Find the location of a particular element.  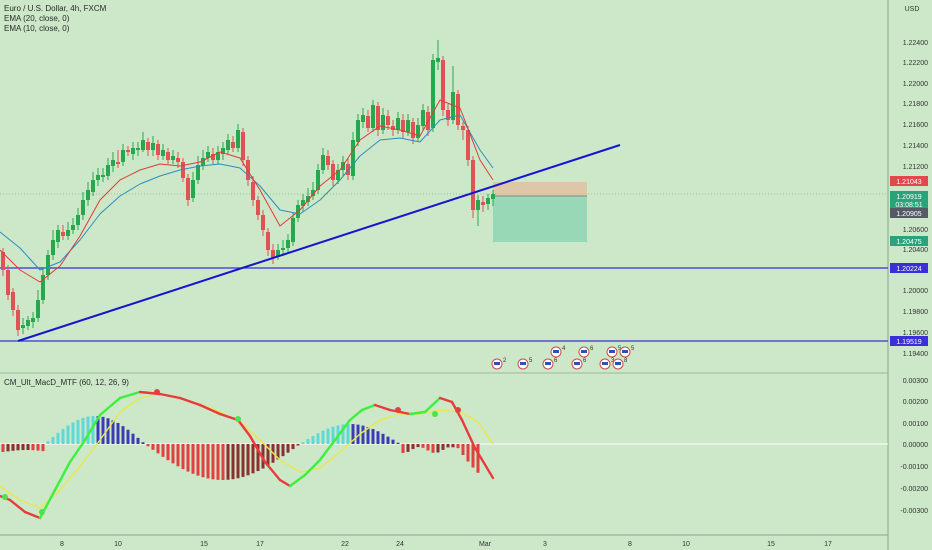

economic-event-icon: 6 is located at coordinates (579, 364).